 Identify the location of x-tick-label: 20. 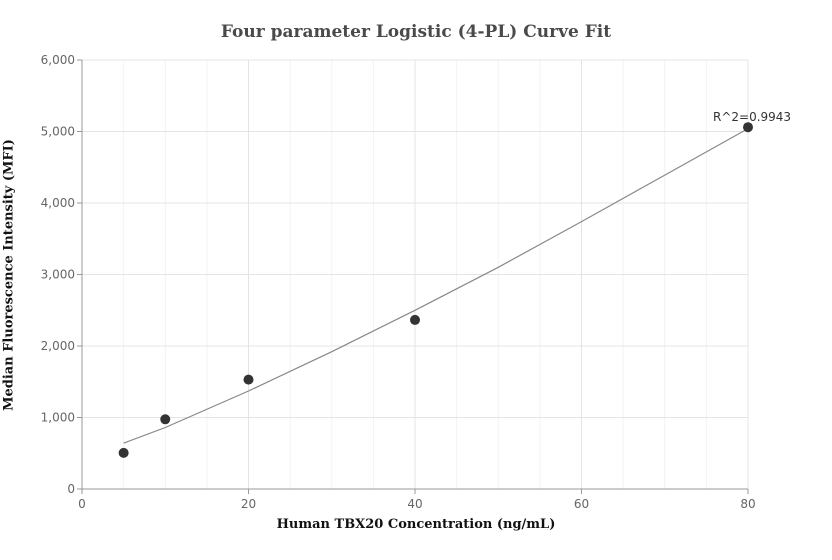
(248, 504).